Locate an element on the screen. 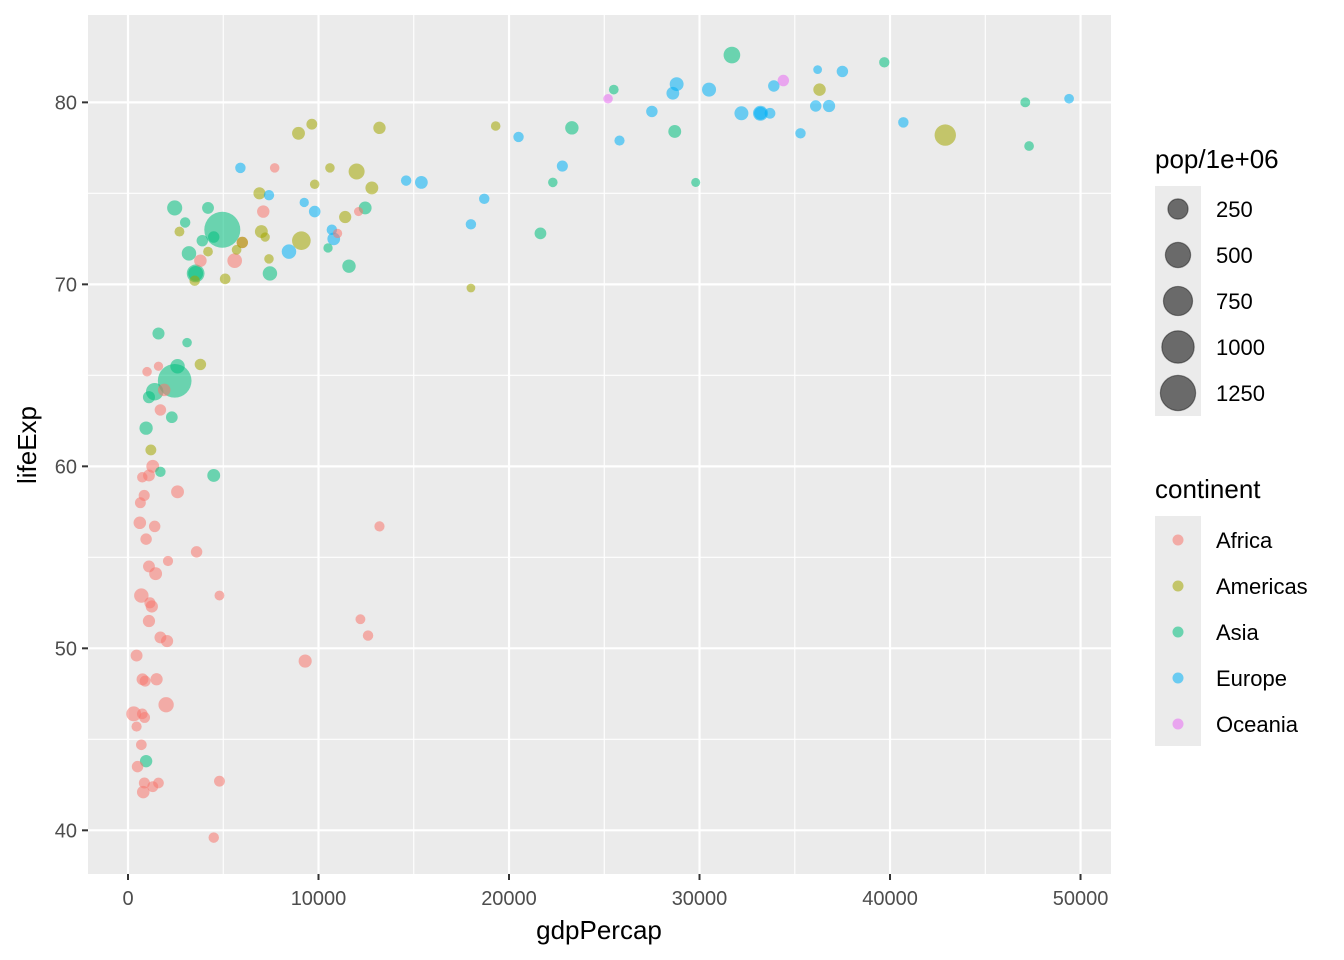 The height and width of the screenshot is (960, 1344). color-legend-label: Asia is located at coordinates (1238, 632).